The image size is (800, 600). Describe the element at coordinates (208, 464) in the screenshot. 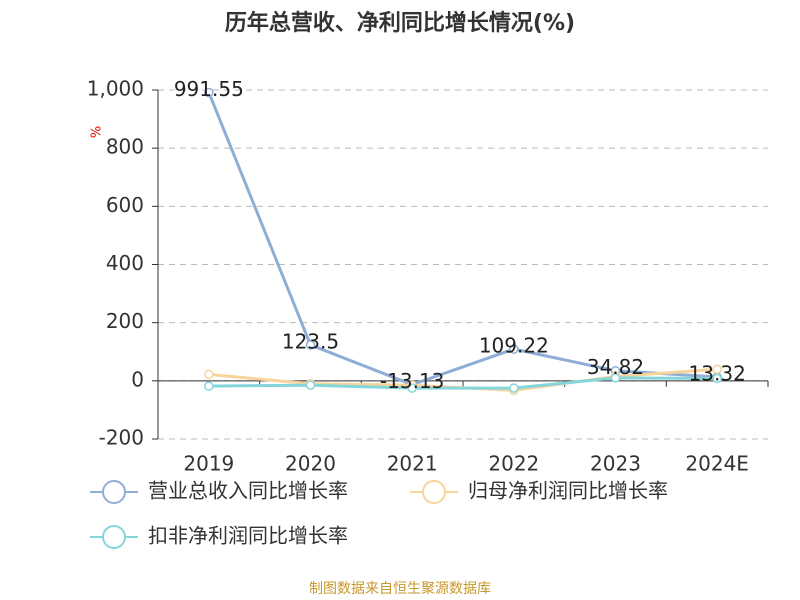

I see `x-tick-label: 2019` at that location.